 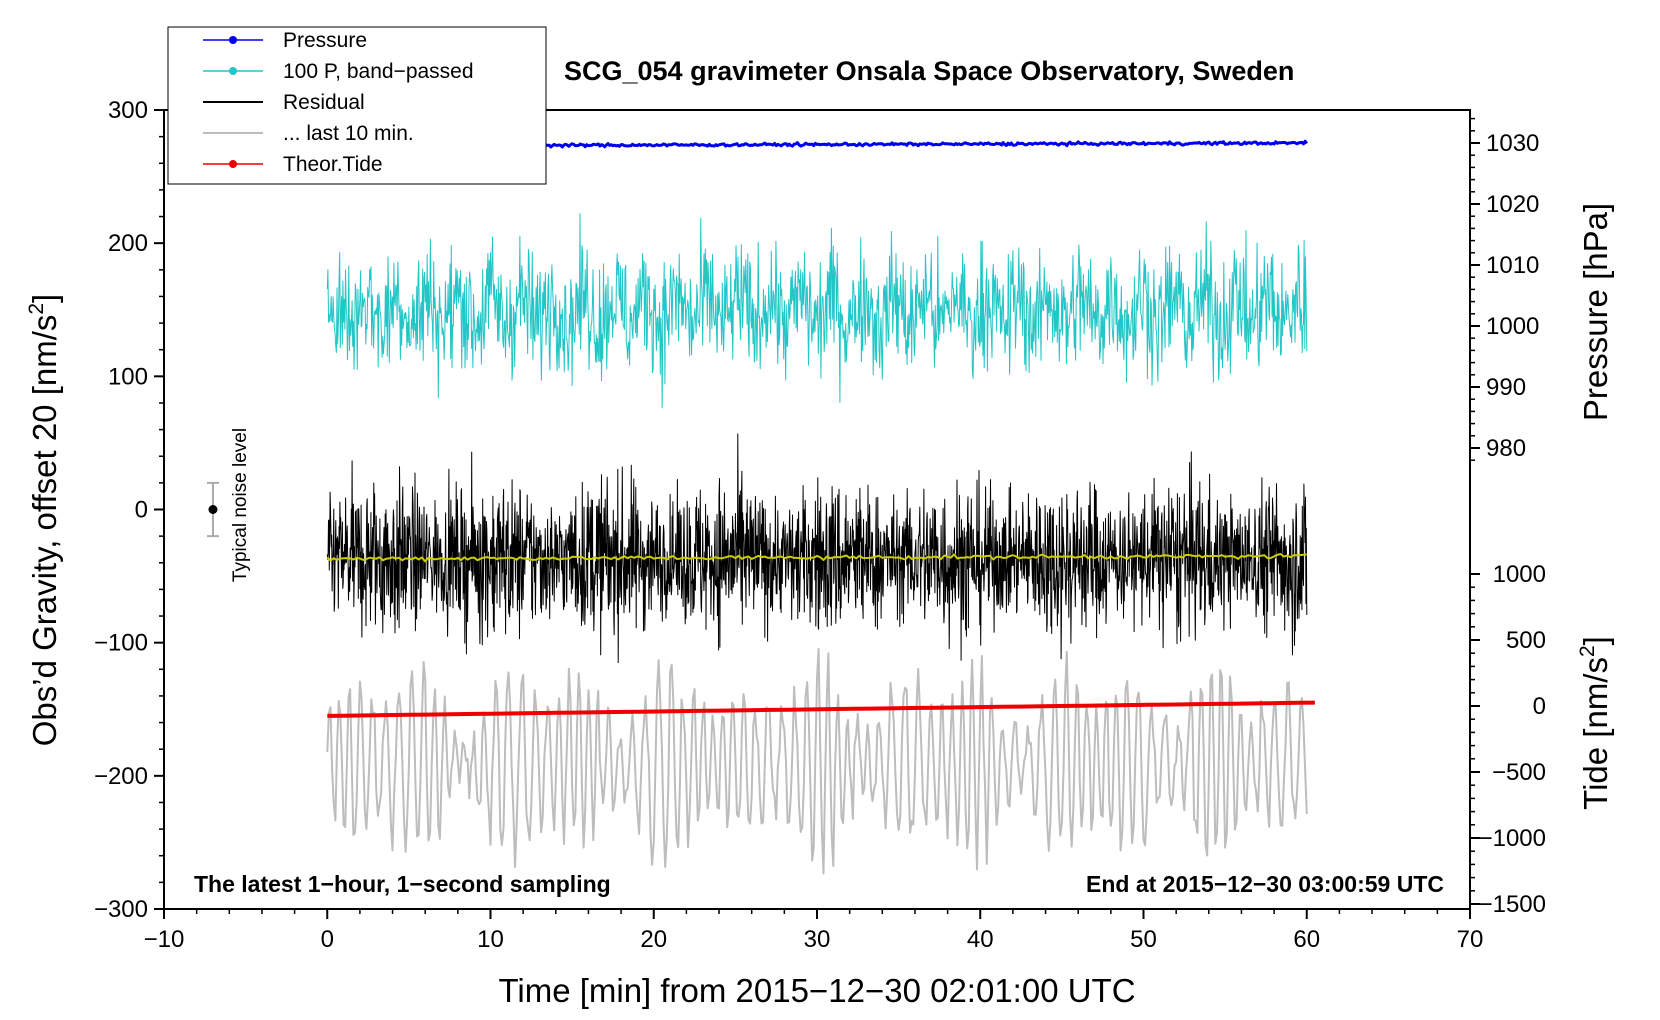 I want to click on noise-label: Typical noise level, so click(x=240, y=505).